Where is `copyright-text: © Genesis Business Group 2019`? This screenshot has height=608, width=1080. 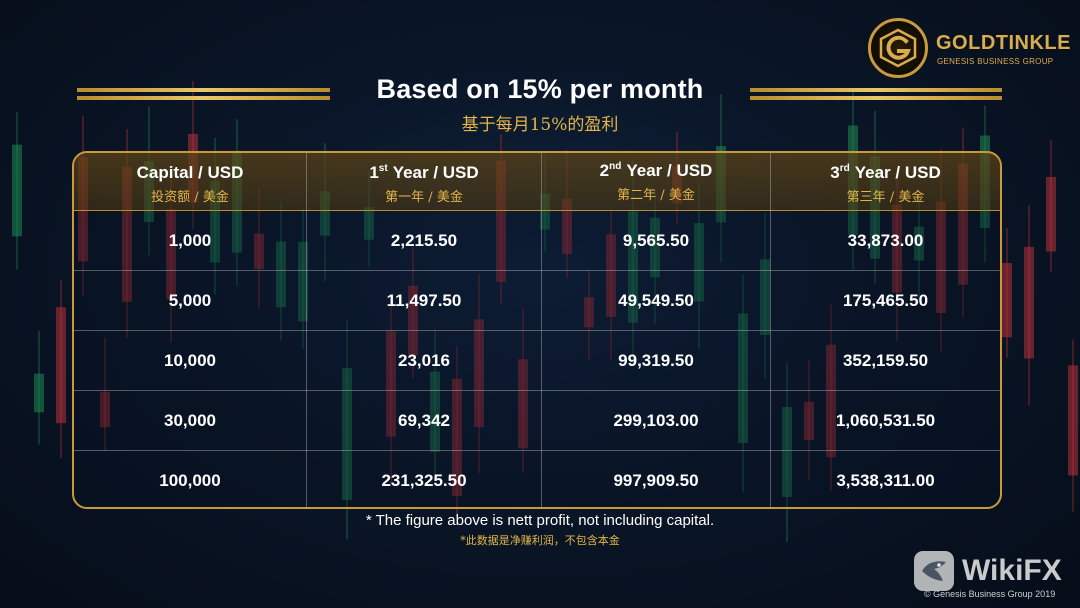 copyright-text: © Genesis Business Group 2019 is located at coordinates (990, 594).